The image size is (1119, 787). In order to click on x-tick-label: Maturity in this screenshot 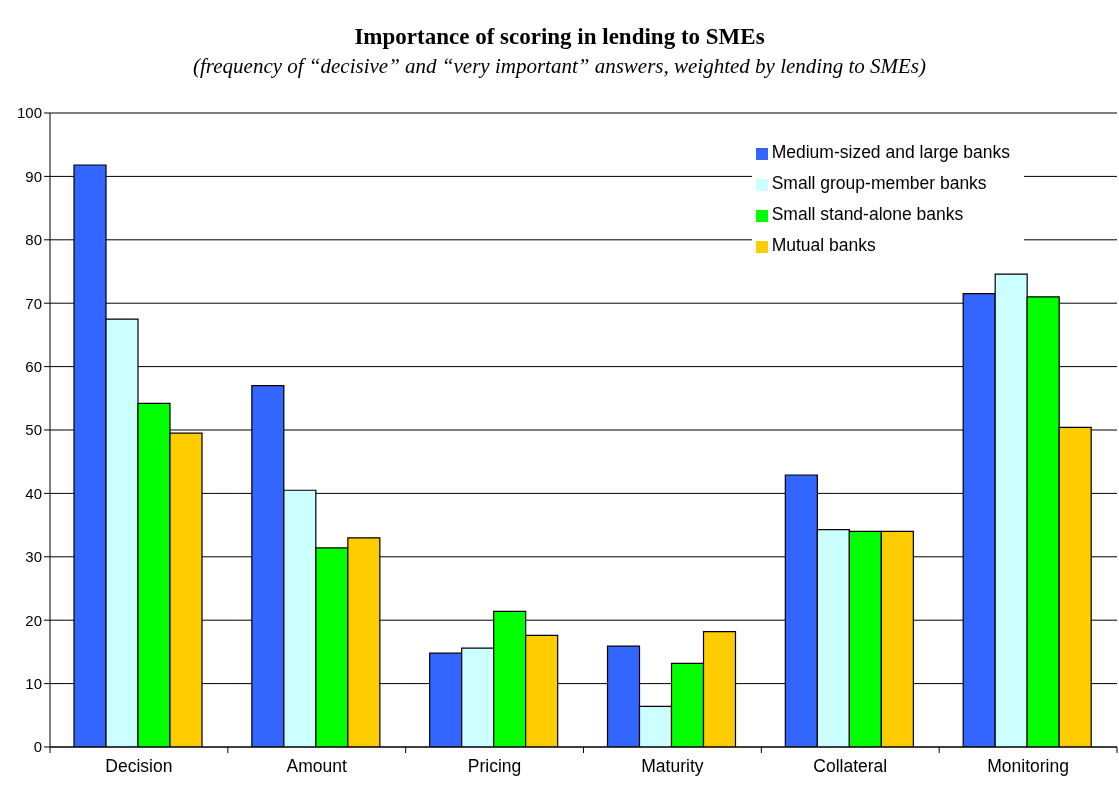, I will do `click(672, 766)`.